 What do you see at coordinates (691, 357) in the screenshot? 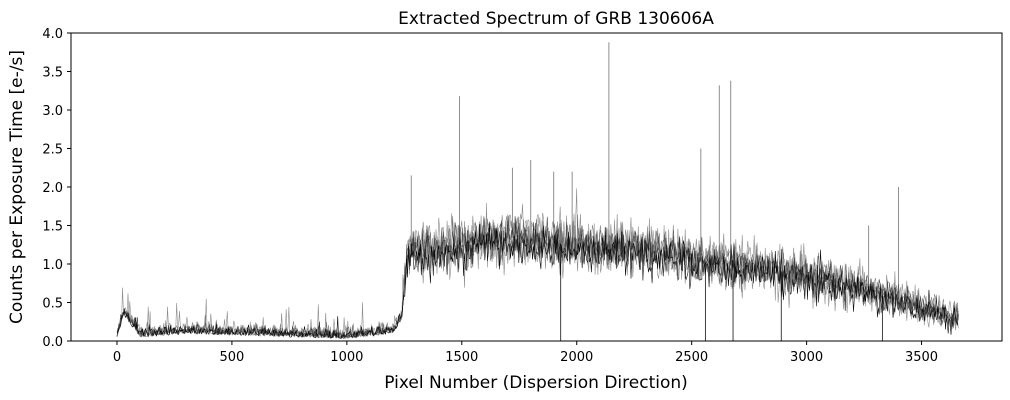
I see `x-tick-label: 2500` at bounding box center [691, 357].